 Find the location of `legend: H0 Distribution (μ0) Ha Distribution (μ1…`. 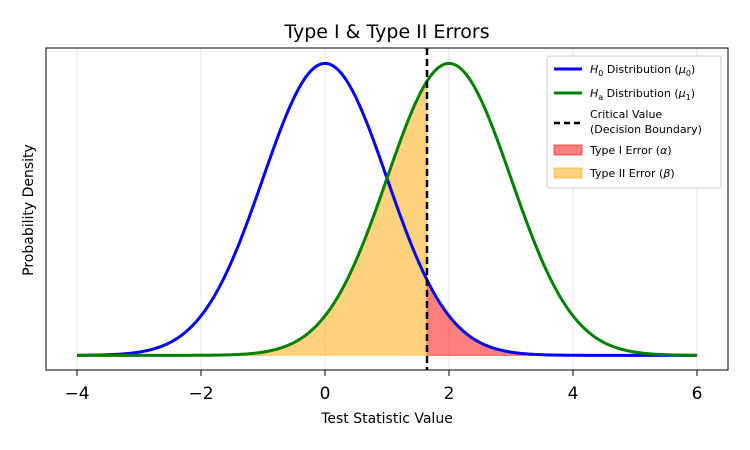

legend: H0 Distribution (μ0) Ha Distribution (μ1… is located at coordinates (634, 122).